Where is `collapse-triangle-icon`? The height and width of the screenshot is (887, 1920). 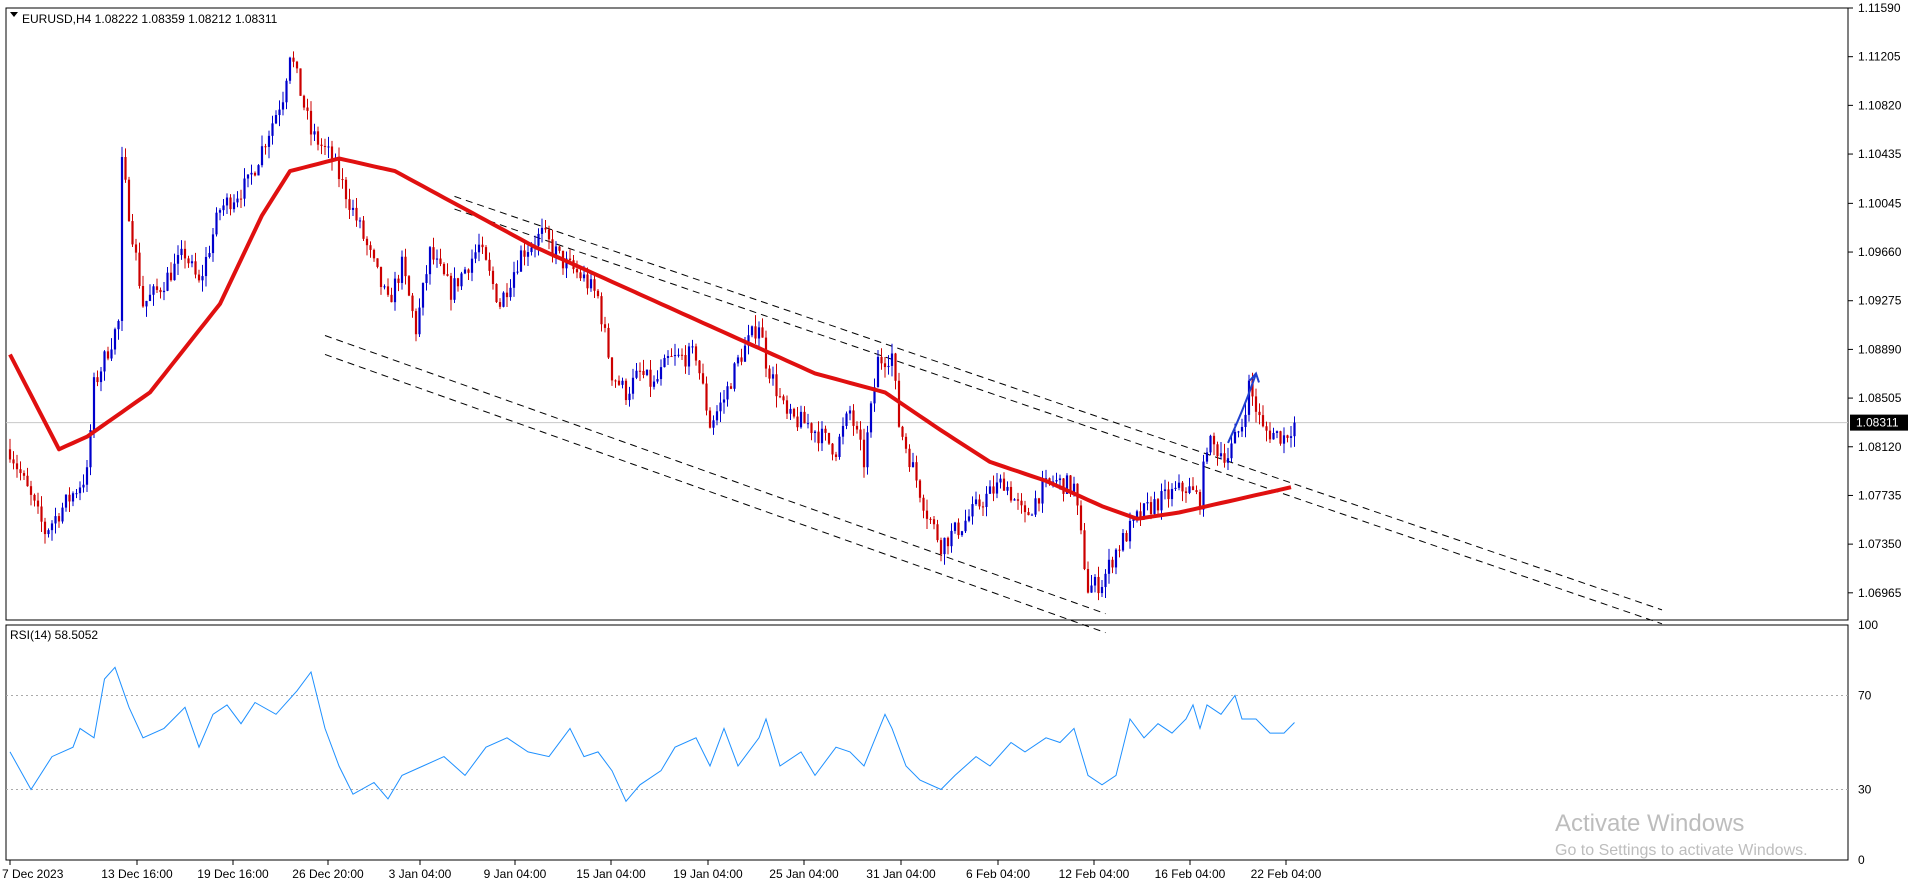
collapse-triangle-icon is located at coordinates (14, 14).